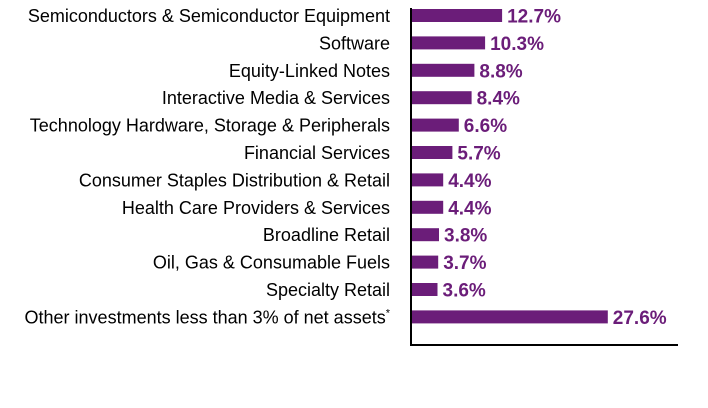  Describe the element at coordinates (517, 44) in the screenshot. I see `value-label: 10.3%` at that location.